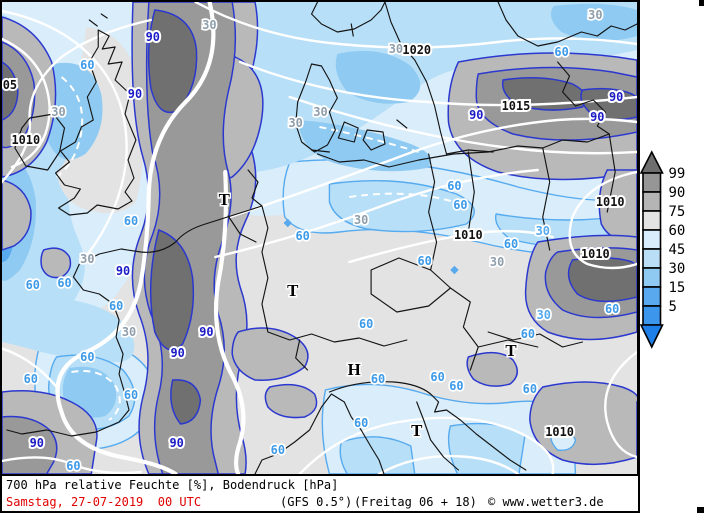 The width and height of the screenshot is (704, 513). What do you see at coordinates (415, 502) in the screenshot?
I see `run-label: (Freitag 06 + 18)` at bounding box center [415, 502].